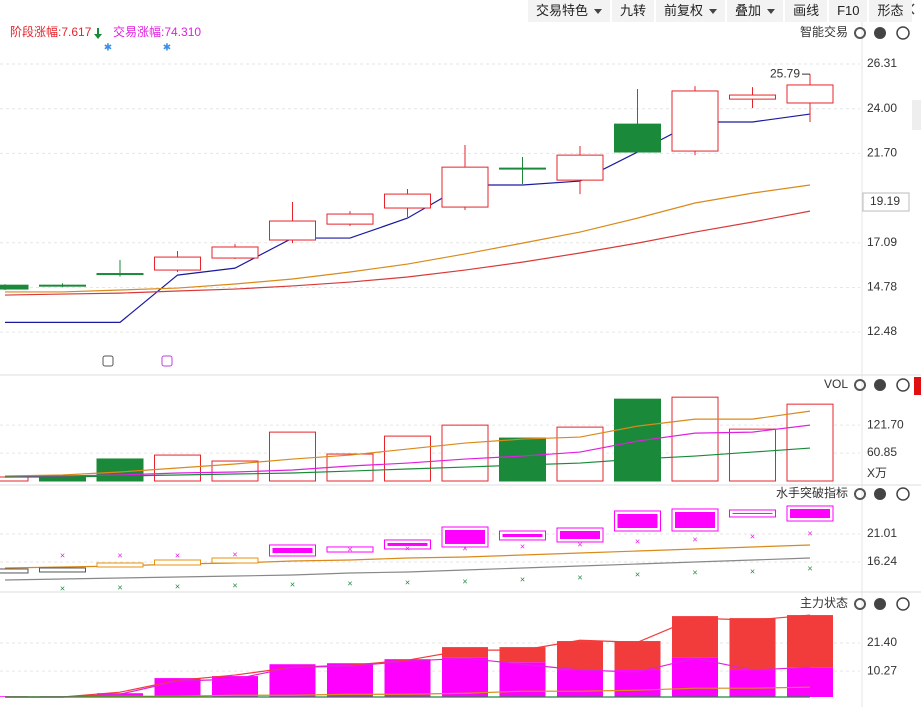 The width and height of the screenshot is (921, 707). Describe the element at coordinates (167, 48) in the screenshot. I see `star: ✱` at that location.